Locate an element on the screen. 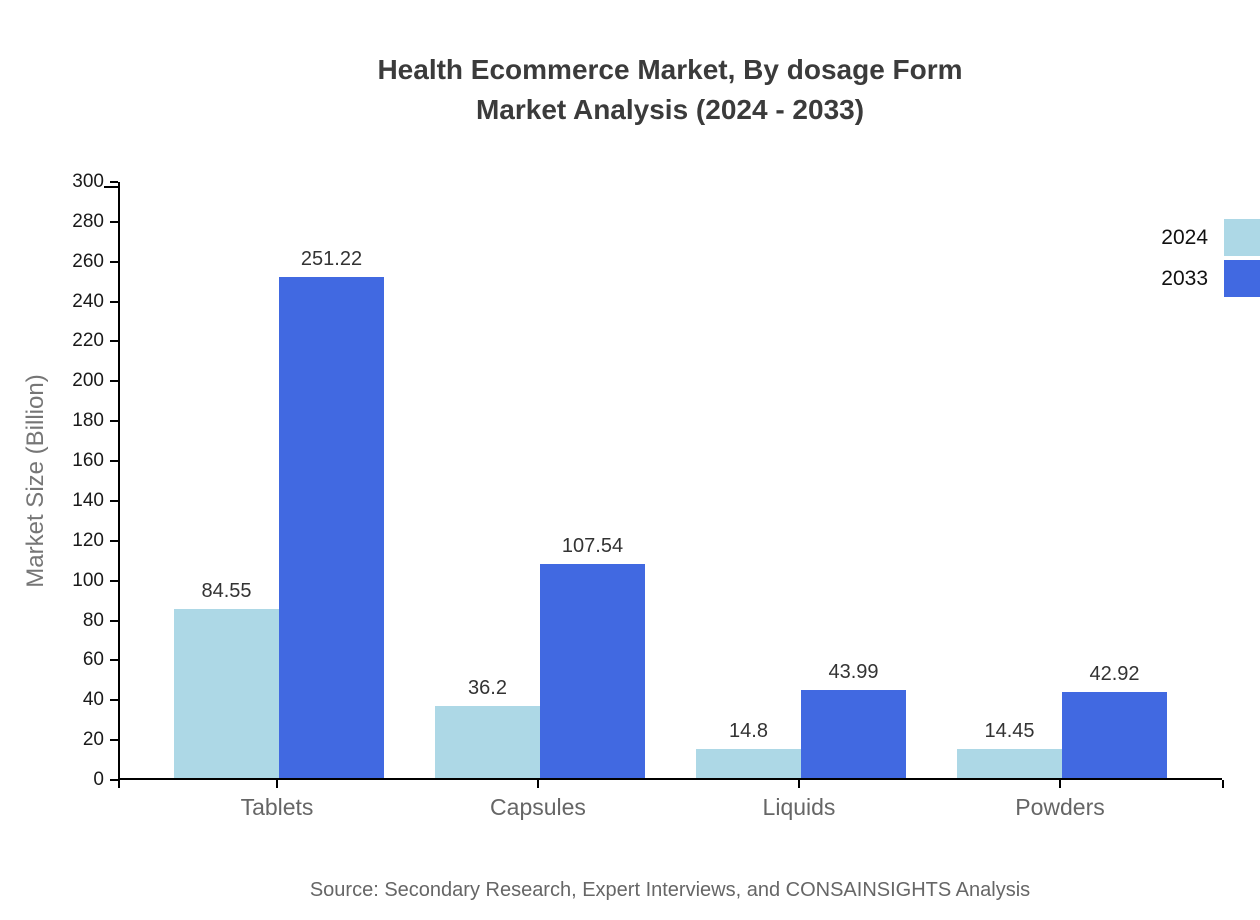  y-tick-label: 100 is located at coordinates (88, 580).